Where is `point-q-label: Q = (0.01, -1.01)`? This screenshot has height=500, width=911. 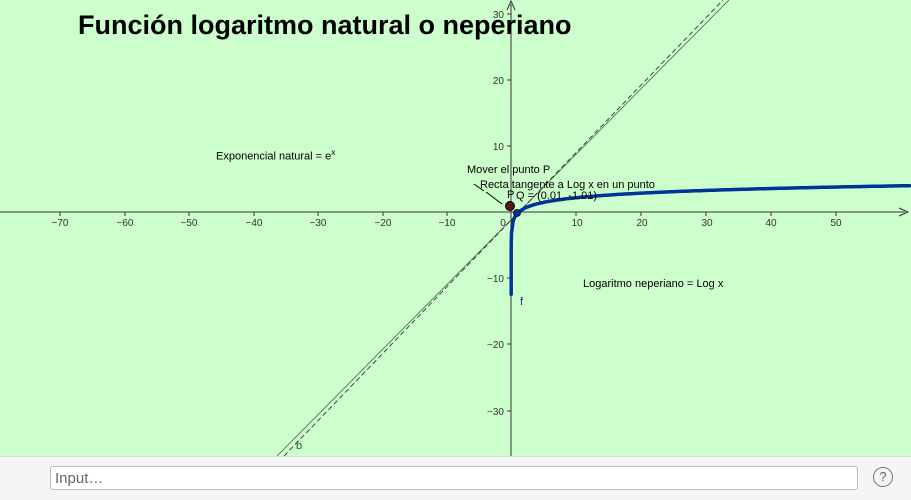 point-q-label: Q = (0.01, -1.01) is located at coordinates (557, 196).